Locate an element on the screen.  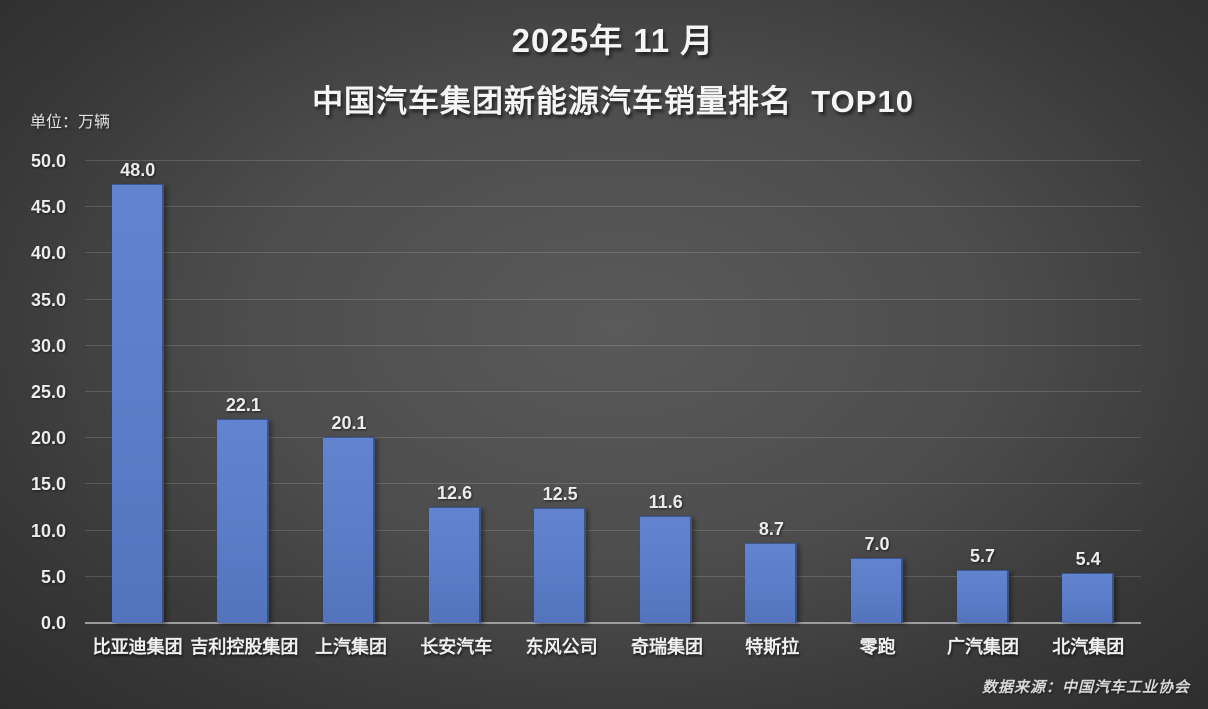
data-source-note: 数据来源：中国汽车工业协会 is located at coordinates (1085, 688).